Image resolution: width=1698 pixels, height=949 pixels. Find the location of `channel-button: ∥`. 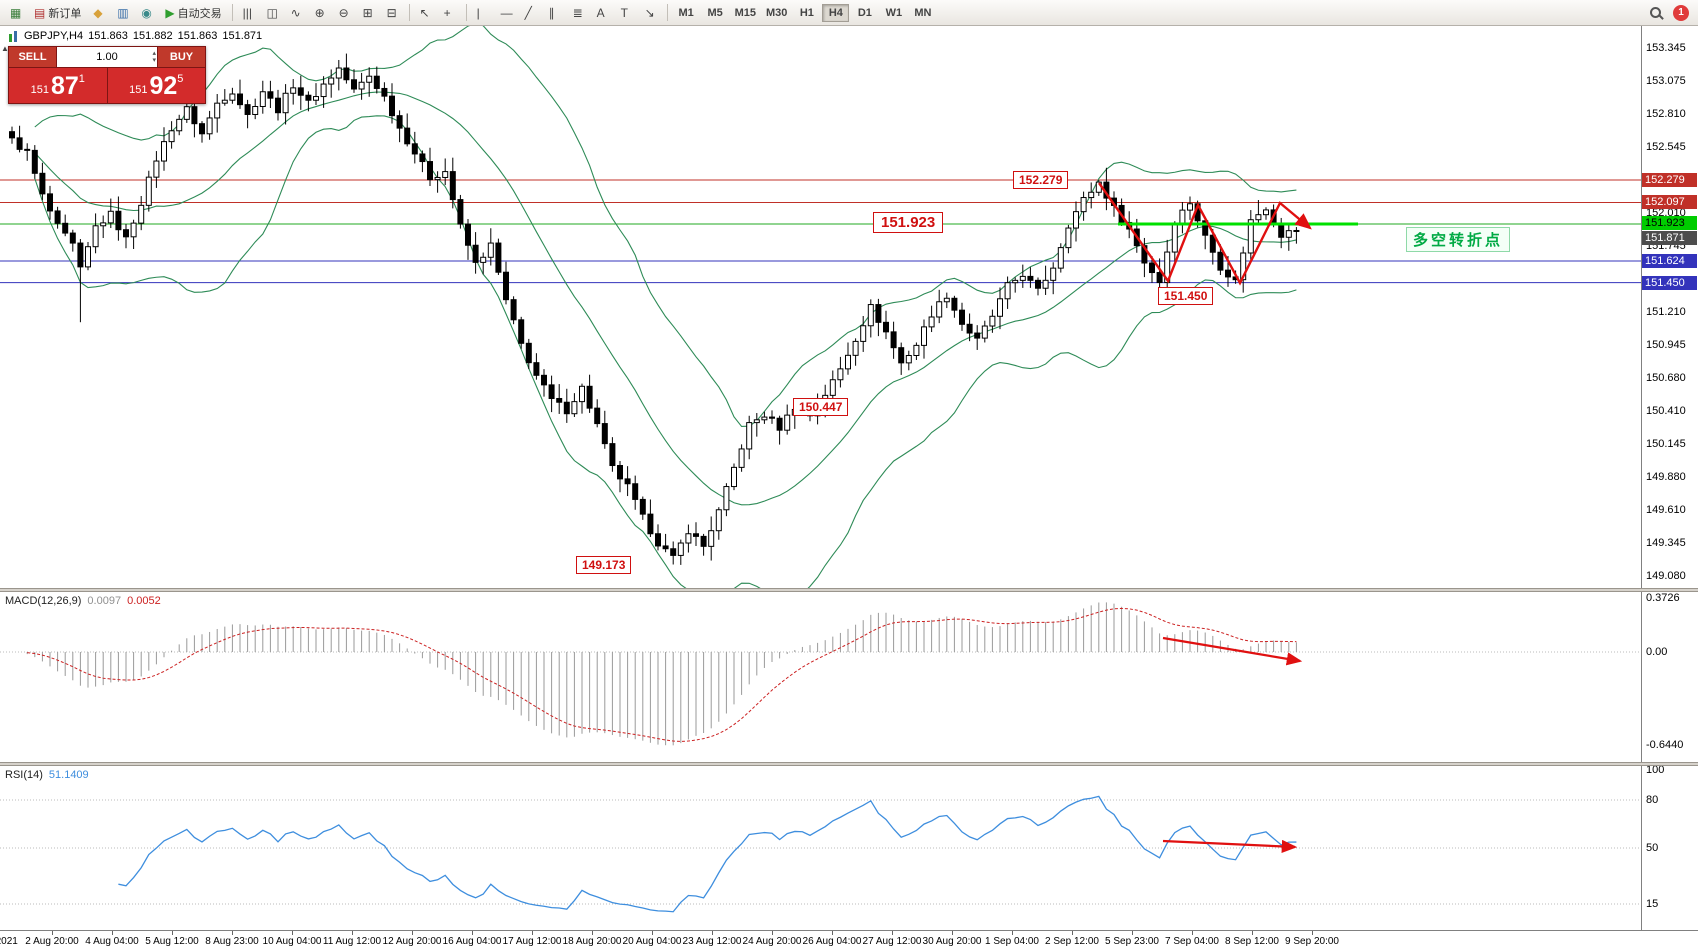

channel-button: ∥ is located at coordinates (555, 13).